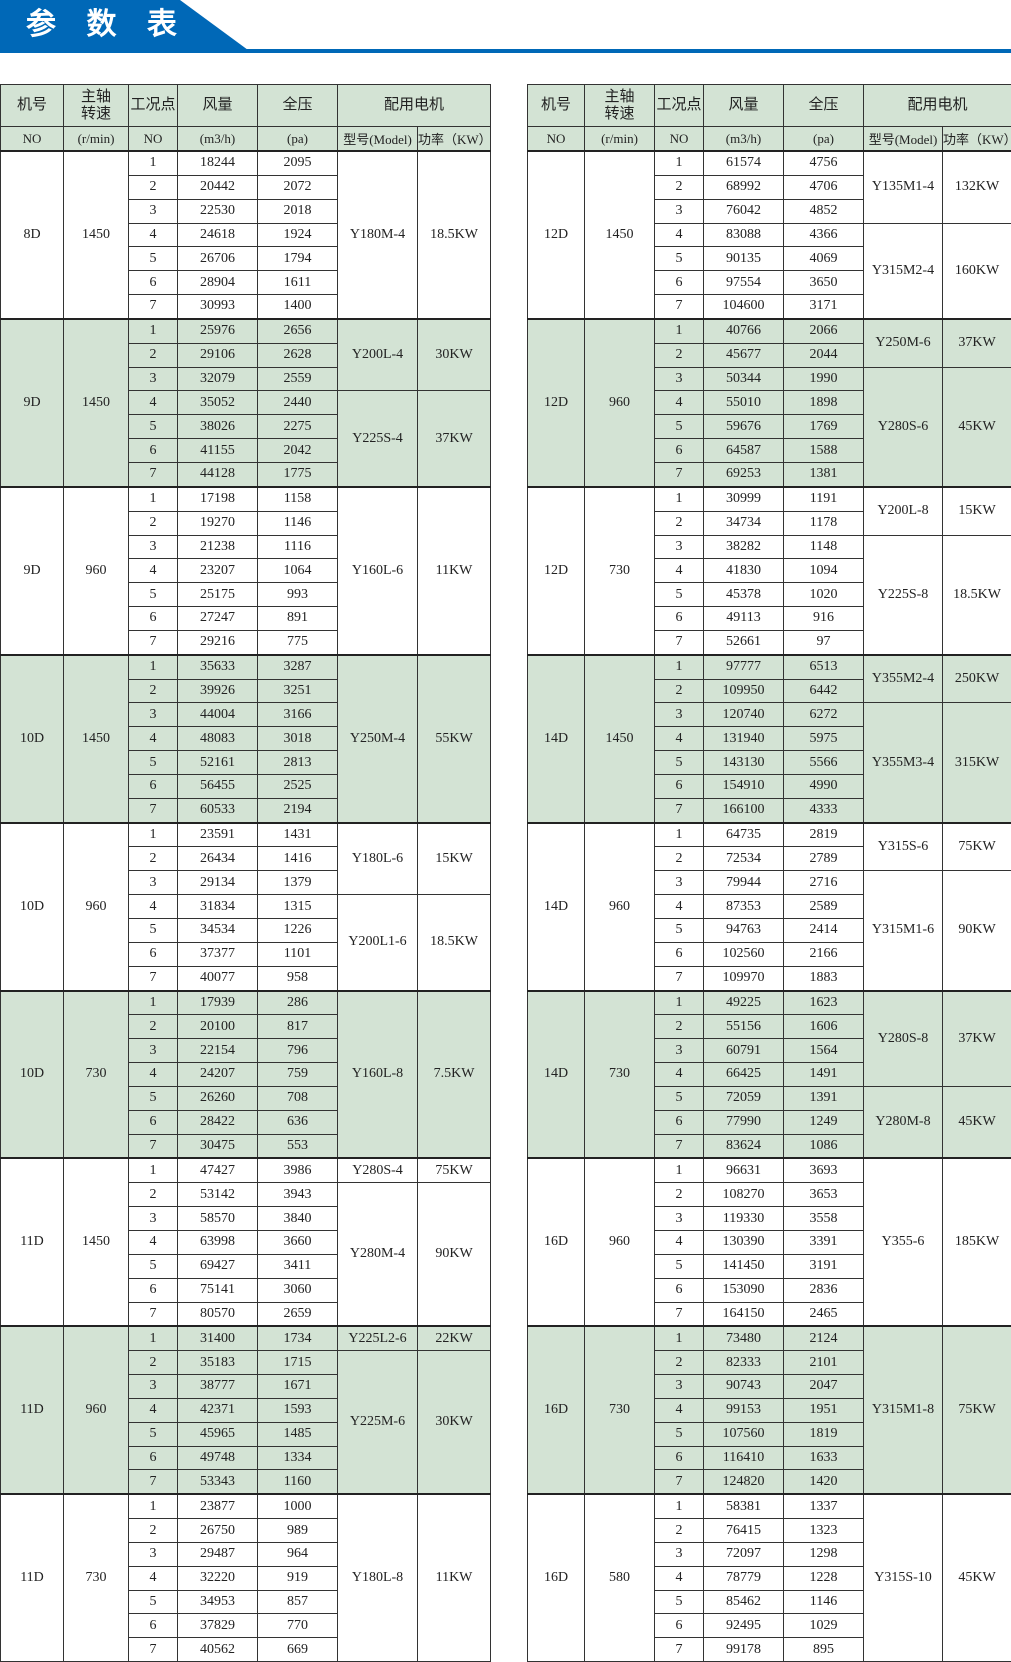 Image resolution: width=1011 pixels, height=1662 pixels. I want to click on total-pressure: 1611, so click(298, 283).